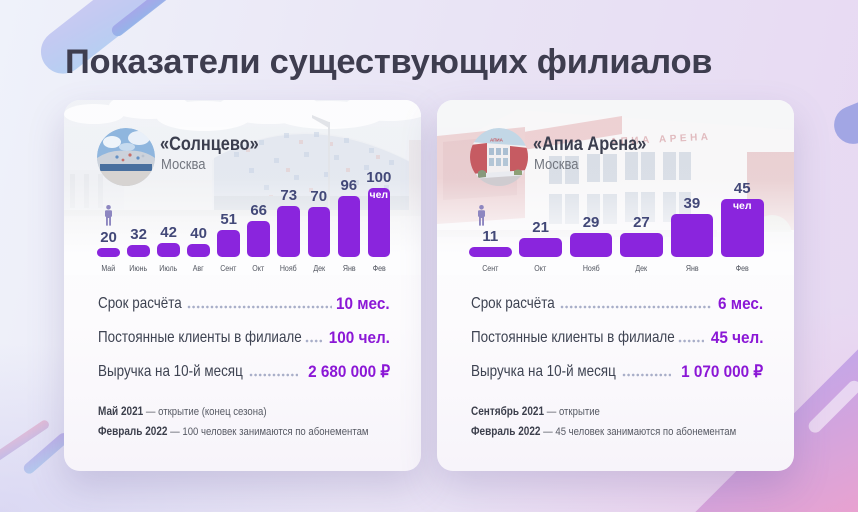  Describe the element at coordinates (497, 140) in the screenshot. I see `svg-text: АПИА` at that location.